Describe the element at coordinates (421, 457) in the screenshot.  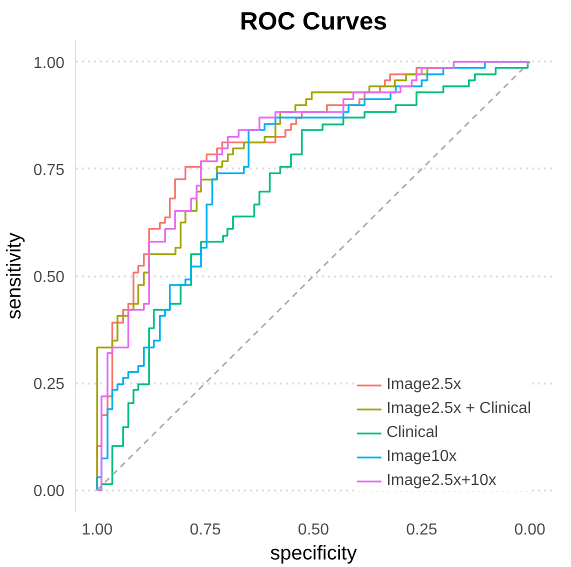
I see `legend-label: Image10x` at that location.